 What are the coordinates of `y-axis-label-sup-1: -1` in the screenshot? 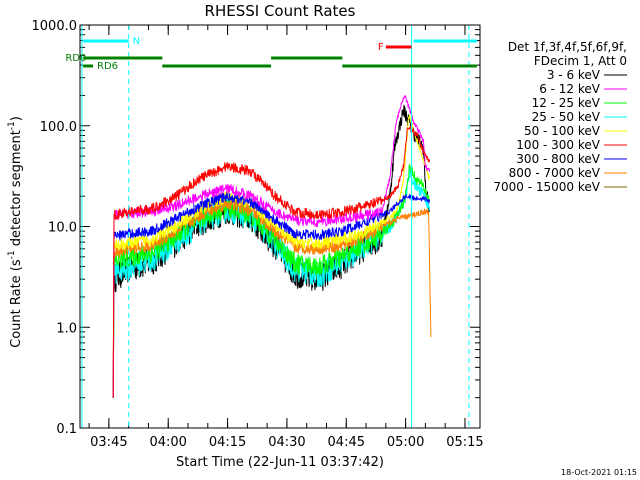 It's located at (12, 254).